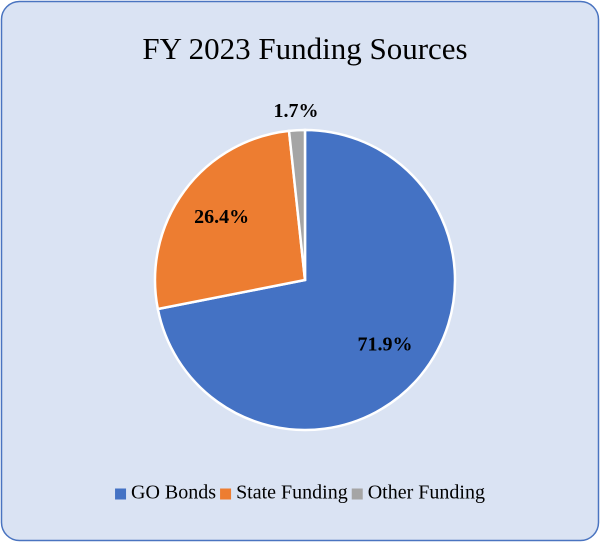 The height and width of the screenshot is (542, 600). Describe the element at coordinates (173, 493) in the screenshot. I see `legend-label: GO Bonds` at that location.